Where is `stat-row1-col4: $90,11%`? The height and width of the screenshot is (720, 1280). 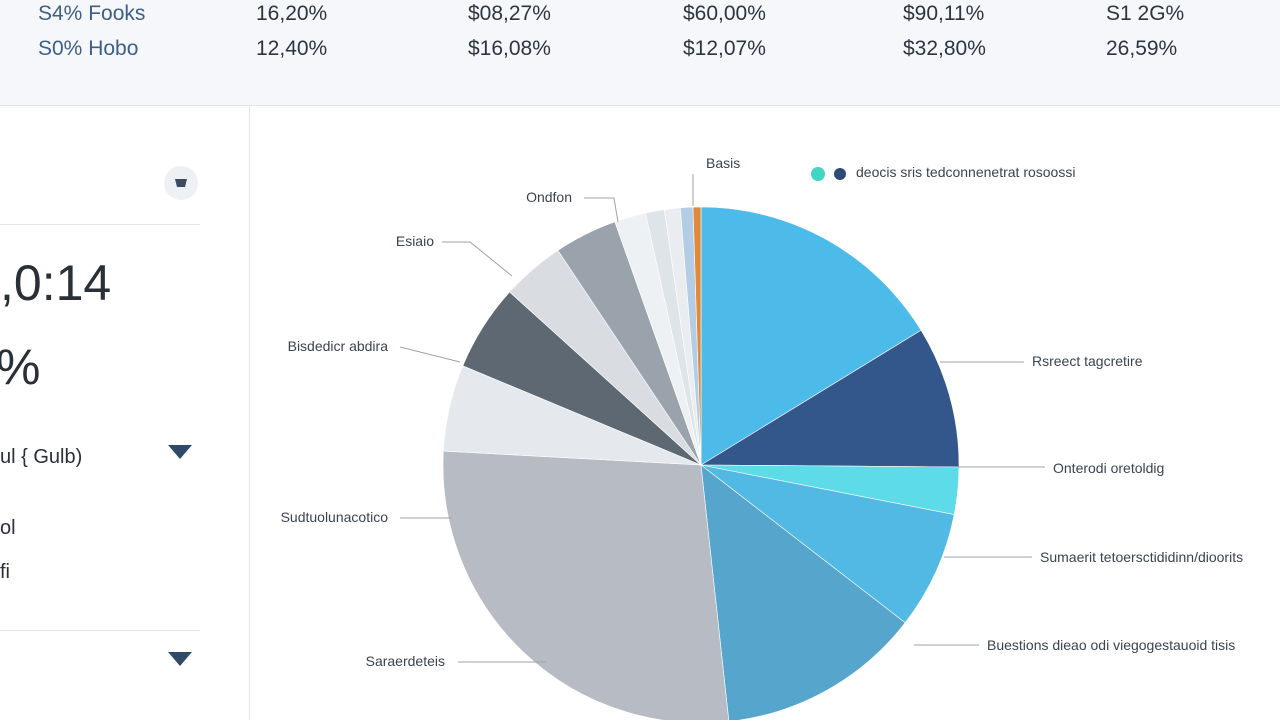 stat-row1-col4: $90,11% is located at coordinates (944, 13).